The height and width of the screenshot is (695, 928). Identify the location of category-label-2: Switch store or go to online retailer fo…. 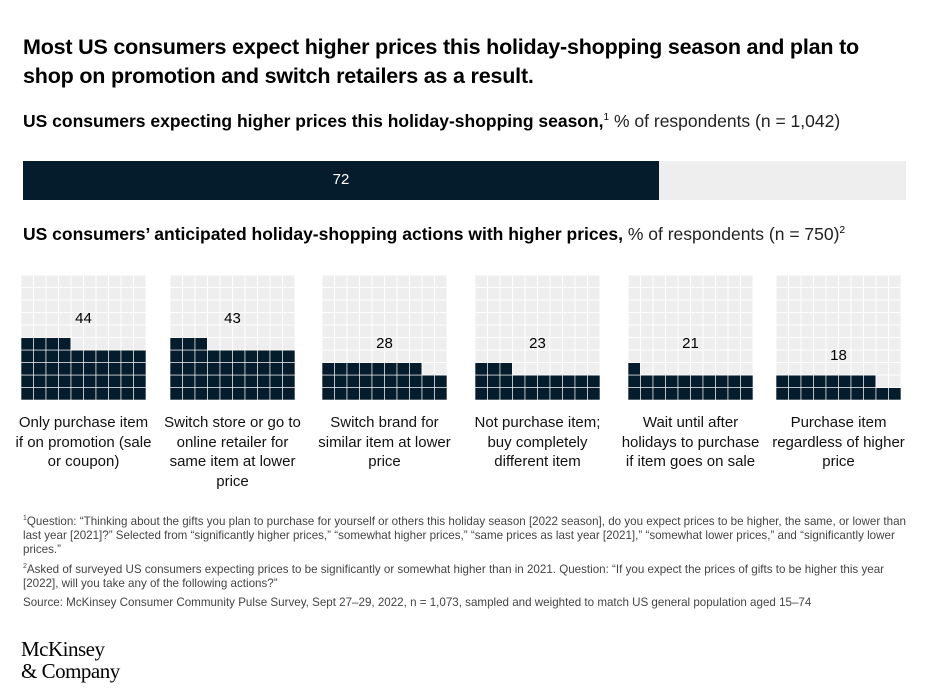
(232, 452).